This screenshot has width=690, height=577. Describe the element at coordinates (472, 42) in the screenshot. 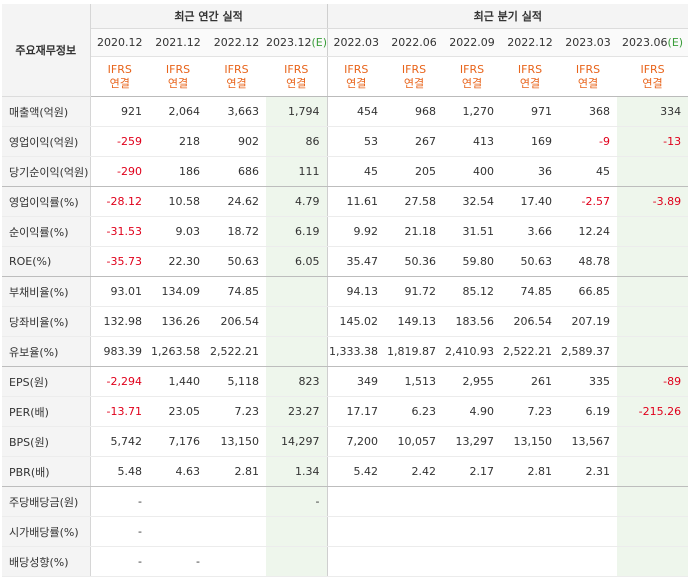

I see `period-header: 2022.09` at that location.